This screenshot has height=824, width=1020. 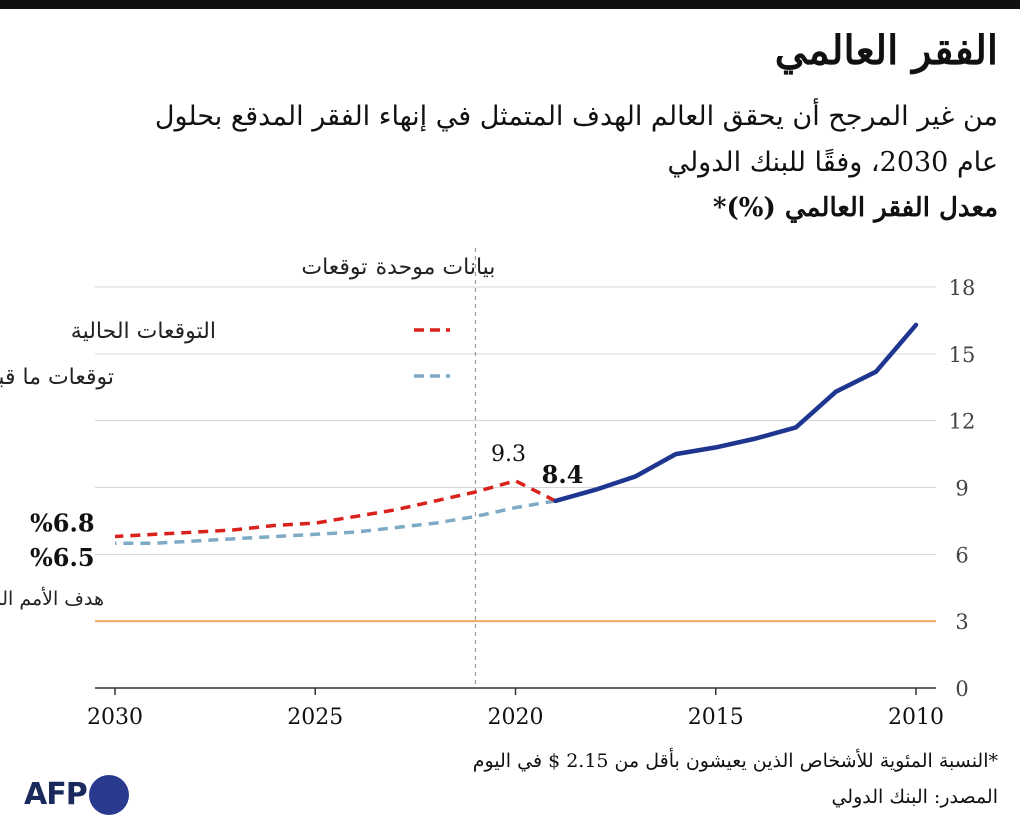 I want to click on target-label: هدف الأمم المتحدة: 3% بحلول عام 2030, so click(x=52, y=598).